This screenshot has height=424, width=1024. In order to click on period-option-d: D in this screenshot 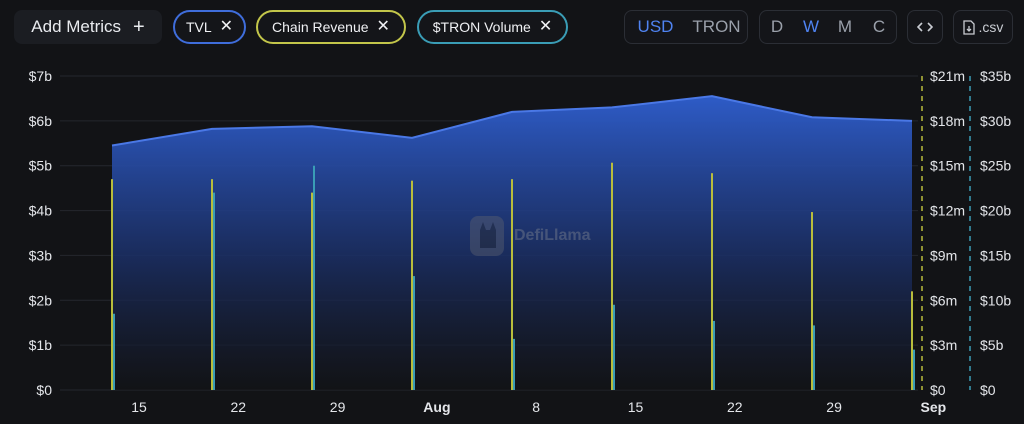, I will do `click(777, 26)`.